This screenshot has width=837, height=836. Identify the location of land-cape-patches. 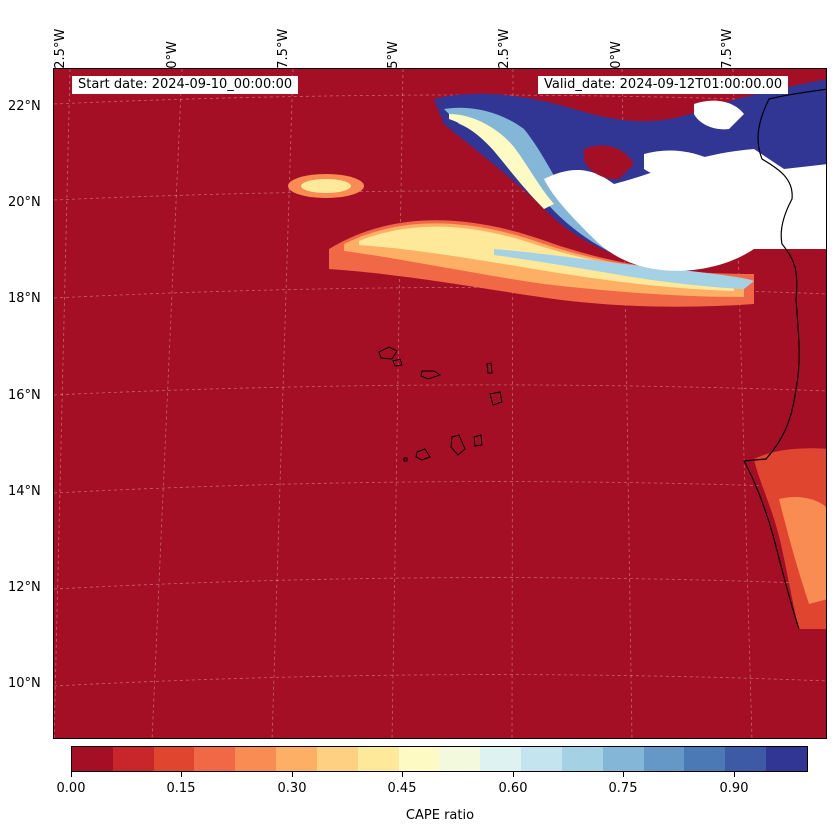
(790, 538).